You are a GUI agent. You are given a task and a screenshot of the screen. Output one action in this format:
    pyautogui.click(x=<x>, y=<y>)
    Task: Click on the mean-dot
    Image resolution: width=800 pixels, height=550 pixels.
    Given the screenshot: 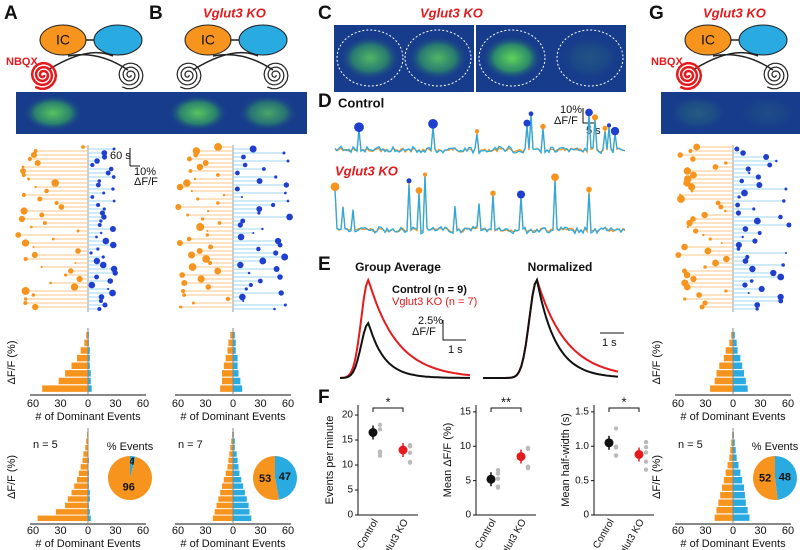 What is the action you would take?
    pyautogui.click(x=521, y=457)
    